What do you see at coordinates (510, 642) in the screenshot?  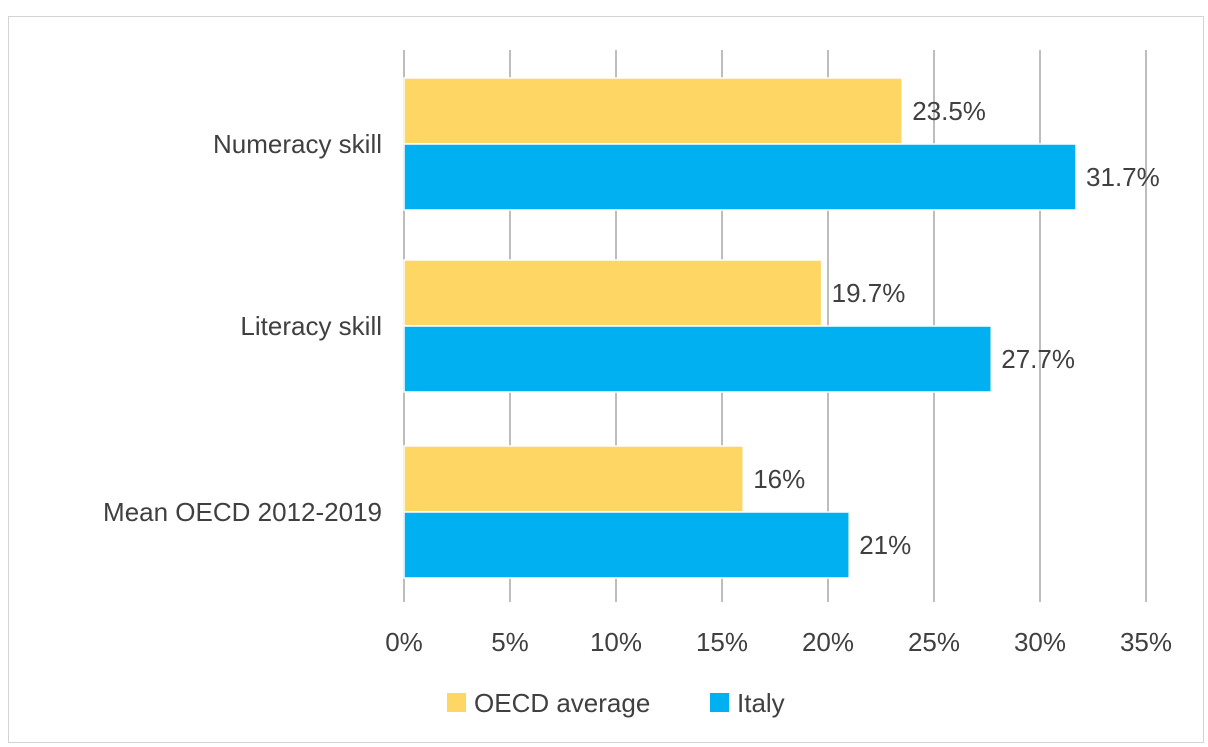 I see `x-tick-label: 5%` at bounding box center [510, 642].